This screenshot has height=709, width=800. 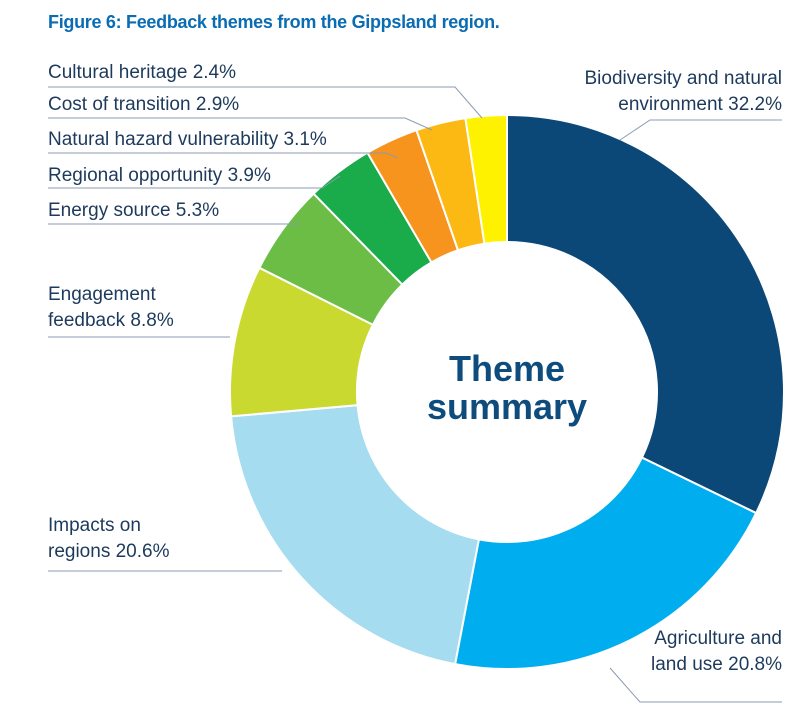 What do you see at coordinates (305, 139) in the screenshot?
I see `value-label: 3.1%` at bounding box center [305, 139].